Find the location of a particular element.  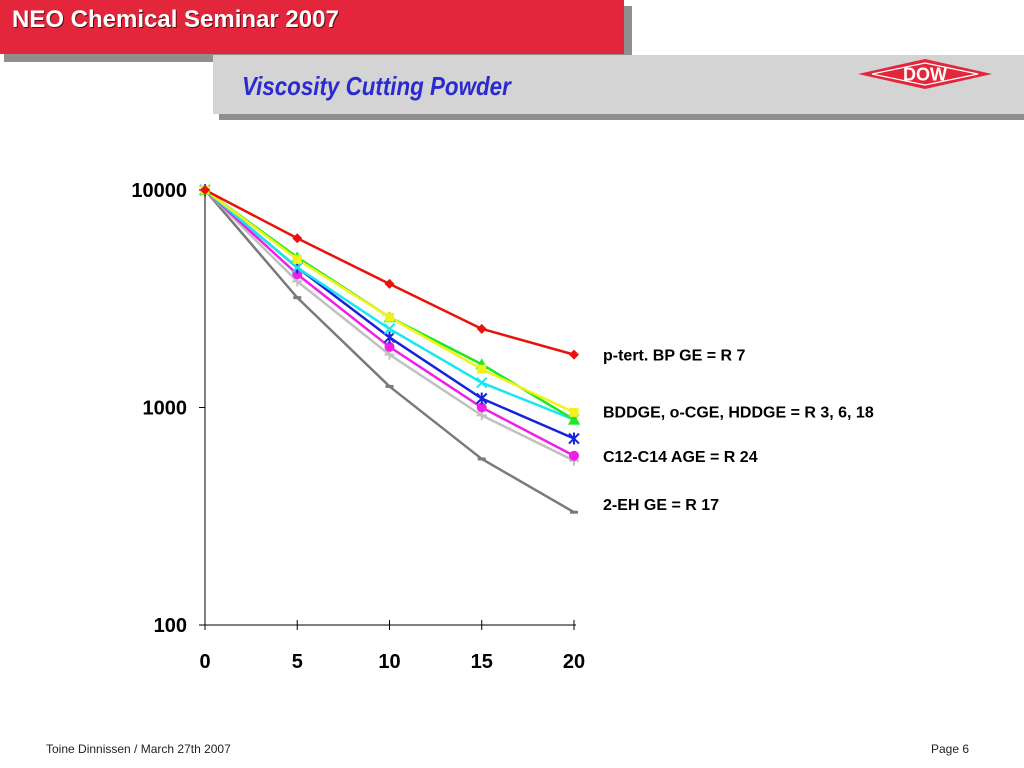

series-annotation: BDDGE, o-CGE, HDDGE = R 3, 6, 18 is located at coordinates (738, 412).